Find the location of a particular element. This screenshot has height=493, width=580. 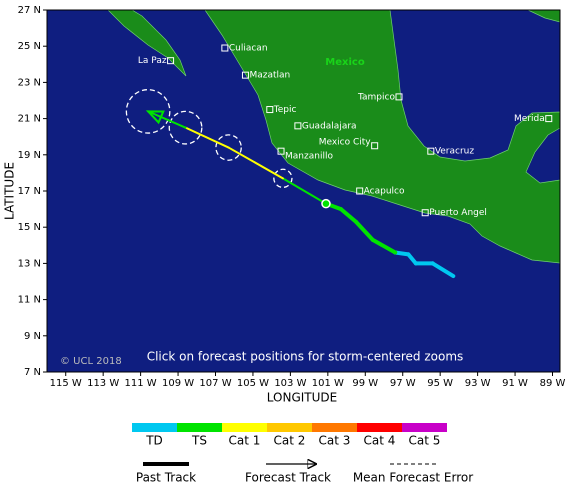

x-tick-label: 95 W is located at coordinates (440, 383).